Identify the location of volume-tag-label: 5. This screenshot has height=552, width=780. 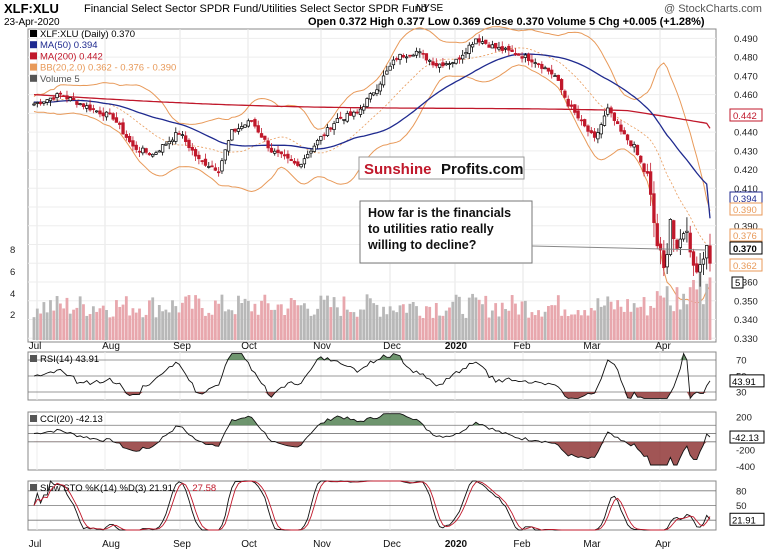
(737, 283).